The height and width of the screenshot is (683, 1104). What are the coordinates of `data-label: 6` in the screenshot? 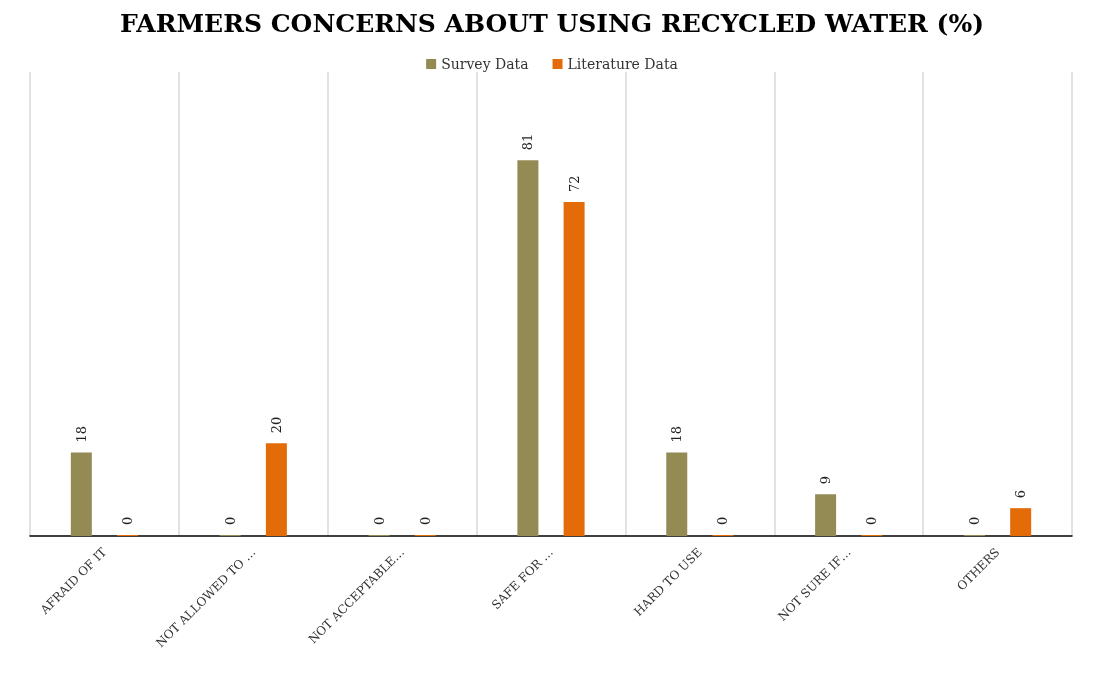 It's located at (1021, 494).